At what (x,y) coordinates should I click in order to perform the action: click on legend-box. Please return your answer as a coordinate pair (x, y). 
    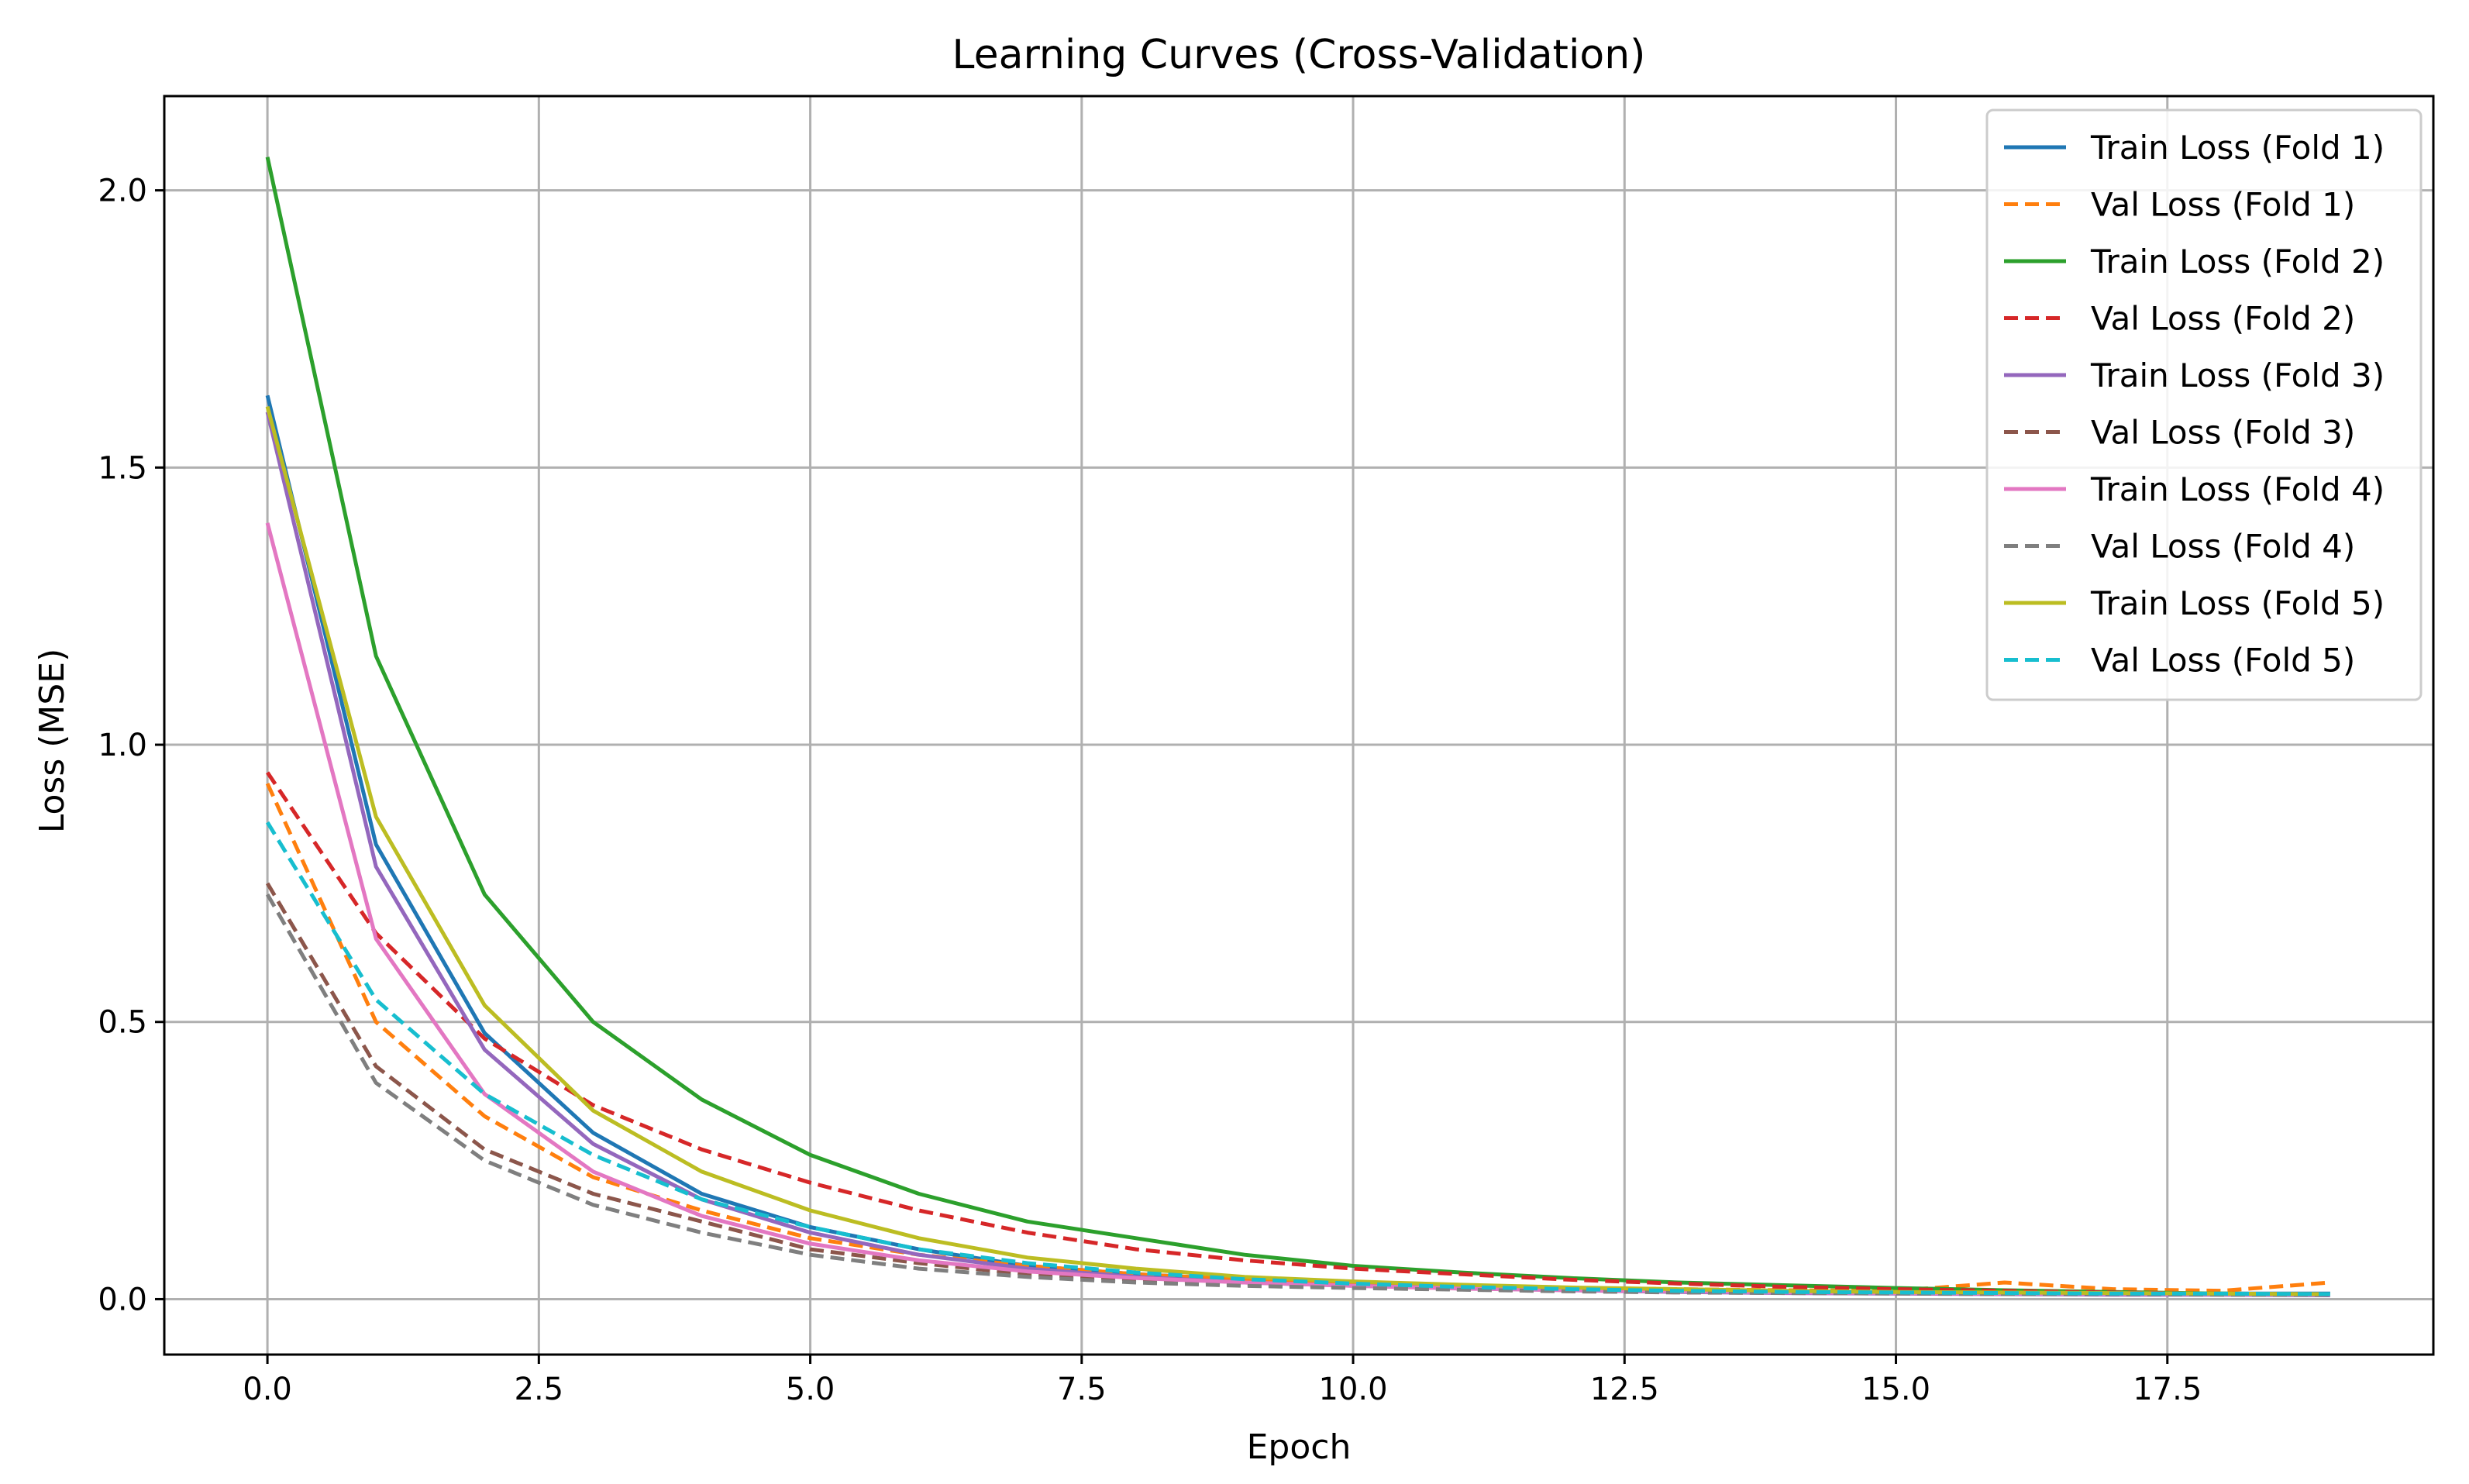
    Looking at the image, I should click on (2204, 404).